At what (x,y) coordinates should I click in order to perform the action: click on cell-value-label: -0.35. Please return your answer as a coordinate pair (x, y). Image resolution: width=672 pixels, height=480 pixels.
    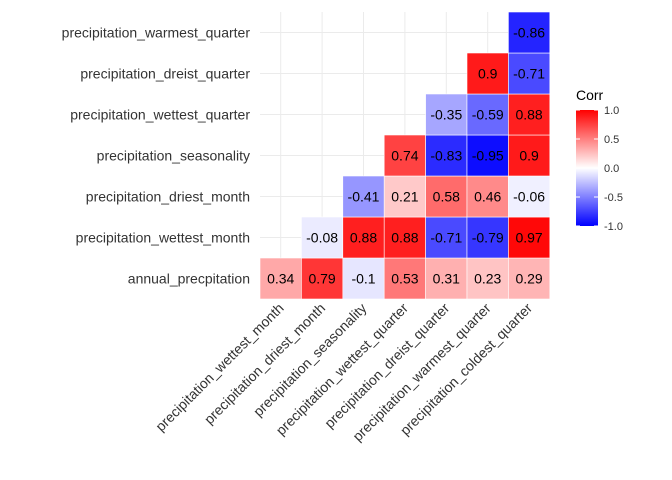
    Looking at the image, I should click on (446, 115).